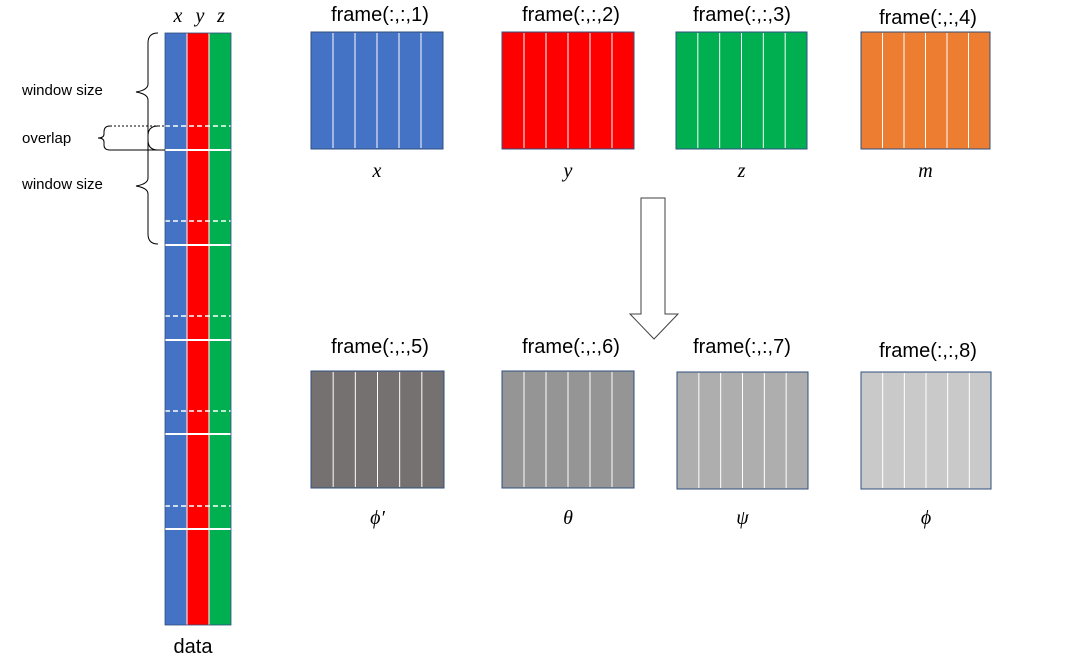 The image size is (1077, 669). What do you see at coordinates (654, 268) in the screenshot?
I see `down-arrow` at bounding box center [654, 268].